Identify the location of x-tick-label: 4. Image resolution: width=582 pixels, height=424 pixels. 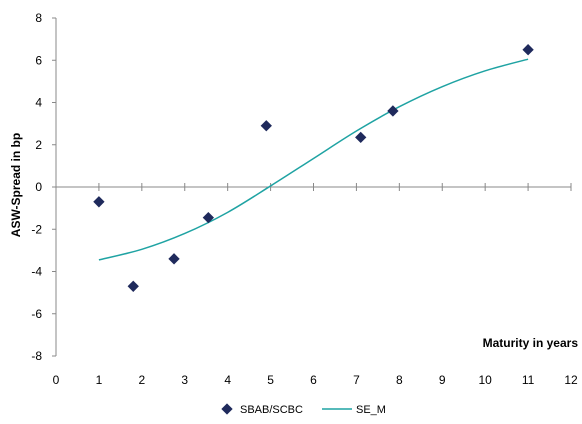
(227, 380).